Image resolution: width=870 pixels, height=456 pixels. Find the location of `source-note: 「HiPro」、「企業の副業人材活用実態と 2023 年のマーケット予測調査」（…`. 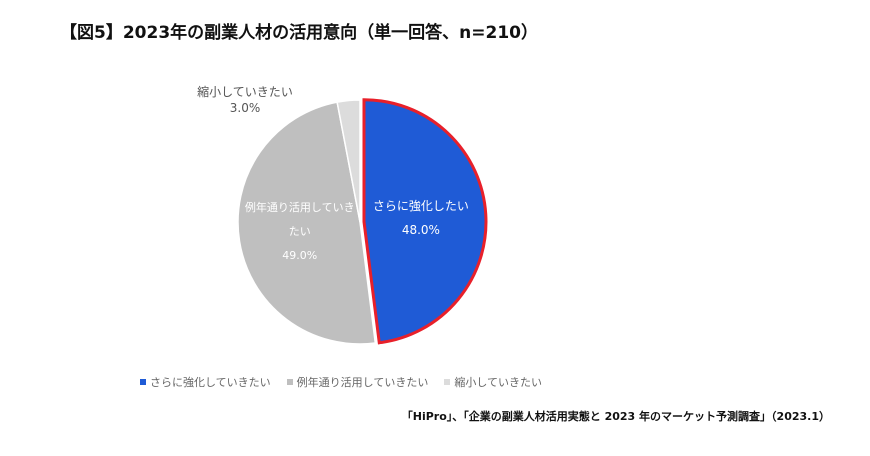

source-note: 「HiPro」、「企業の副業人材活用実態と 2023 年のマーケット予測調査」（… is located at coordinates (615, 416).